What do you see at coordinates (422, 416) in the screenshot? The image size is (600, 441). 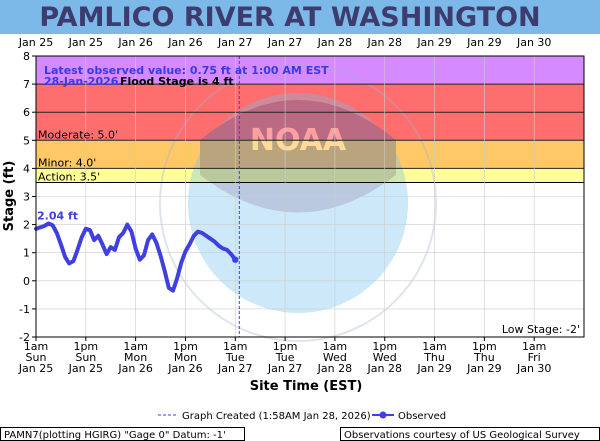 I see `legend-observed-label: Observed` at bounding box center [422, 416].